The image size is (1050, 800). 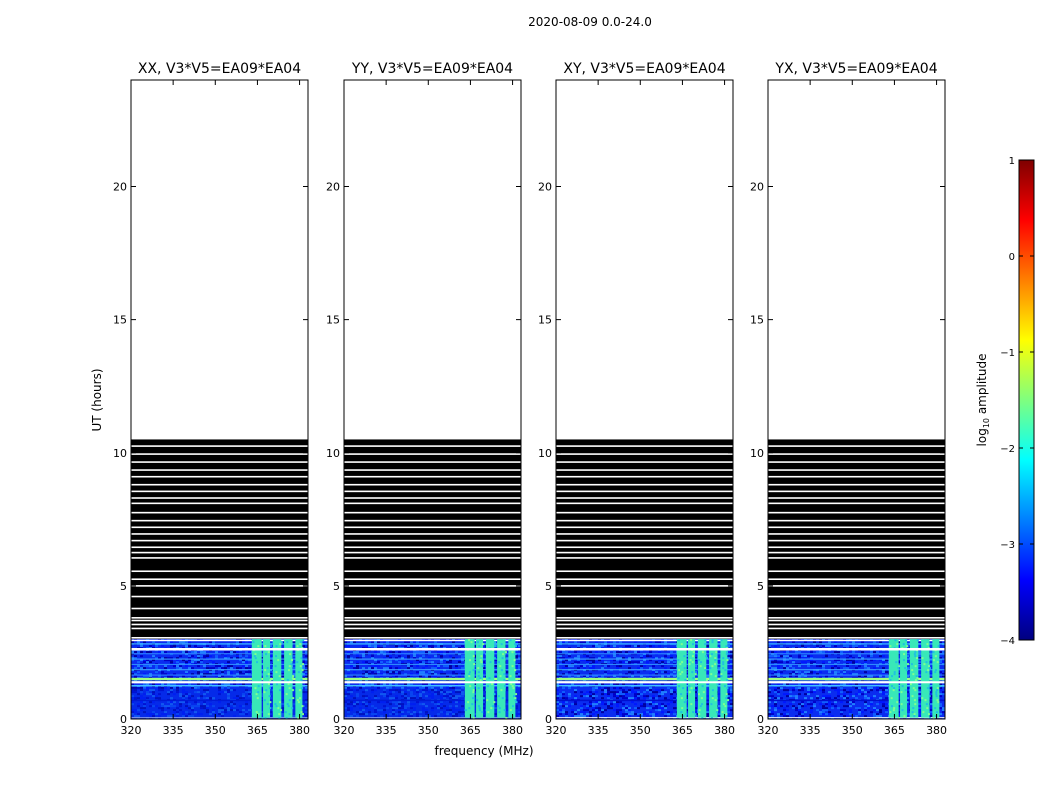 I want to click on panel-title: XX, V3*V5=EA09*EA04, so click(x=219, y=69).